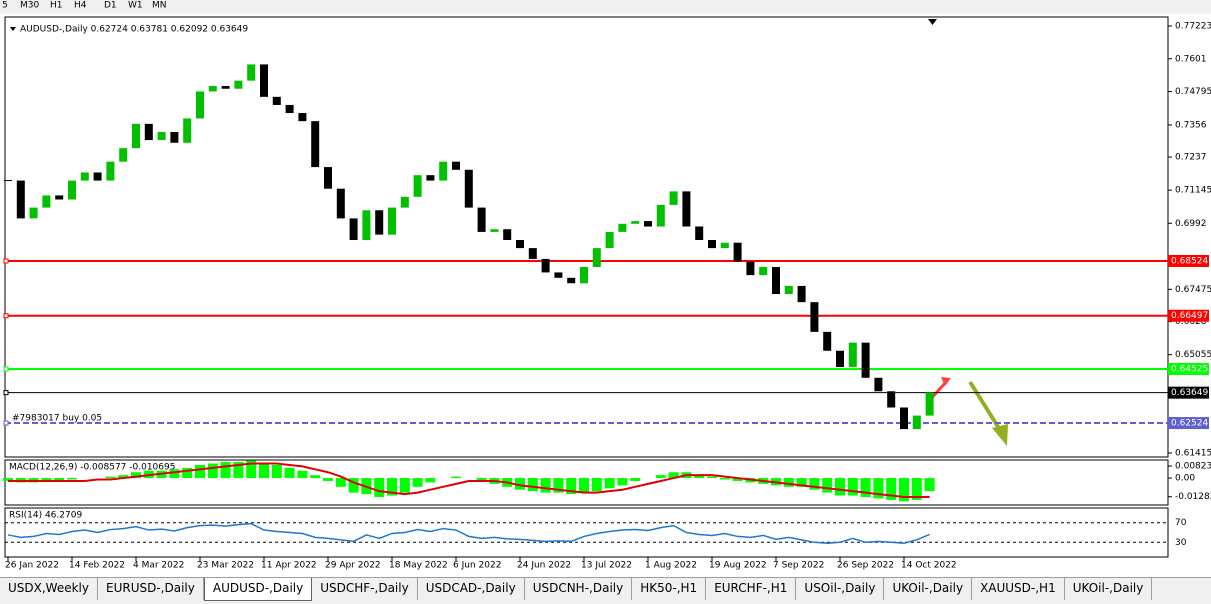  Describe the element at coordinates (135, 6) in the screenshot. I see `timeframe-button: W1` at that location.